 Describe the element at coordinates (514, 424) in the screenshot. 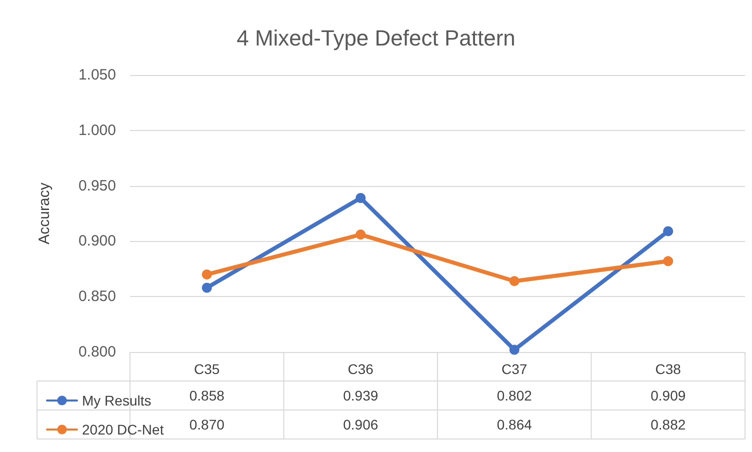

I see `data-label: 0.864` at that location.